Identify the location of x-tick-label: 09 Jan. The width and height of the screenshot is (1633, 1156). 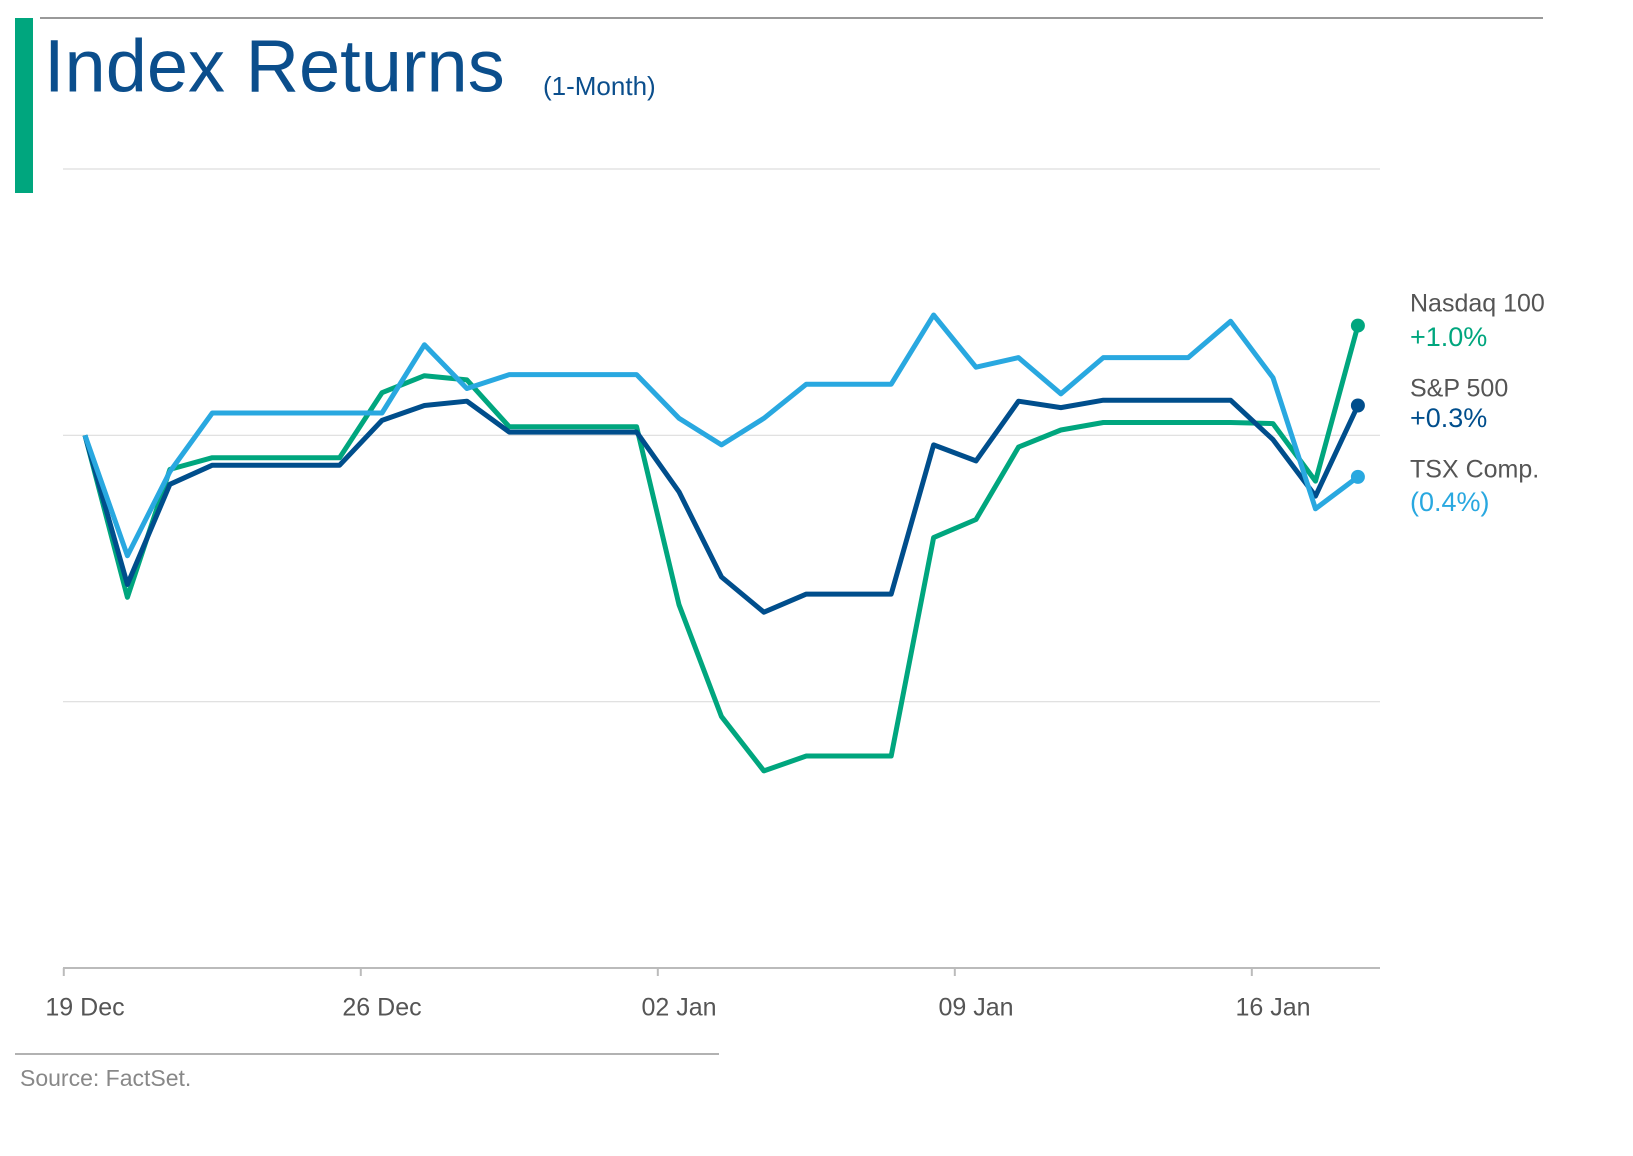
(975, 1008).